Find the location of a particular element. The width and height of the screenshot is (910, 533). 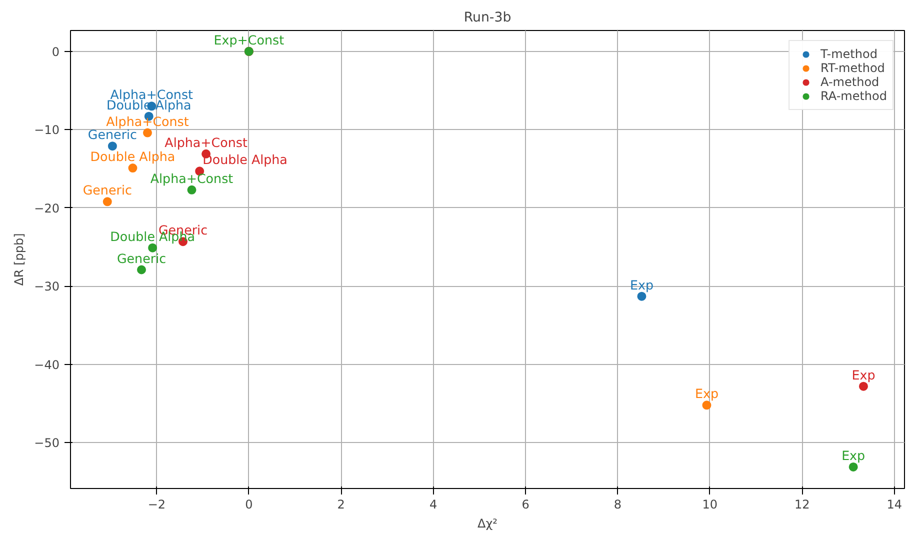

annotation: Double Alpha is located at coordinates (133, 156).